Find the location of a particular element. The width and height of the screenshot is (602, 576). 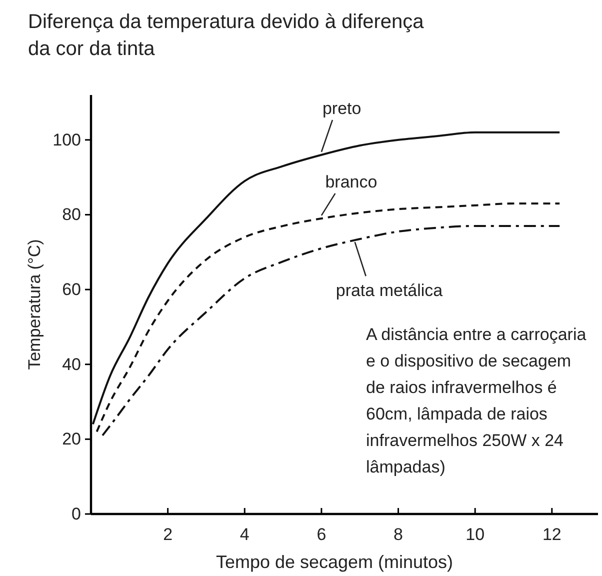

y-tick-label: 0 is located at coordinates (76, 514).